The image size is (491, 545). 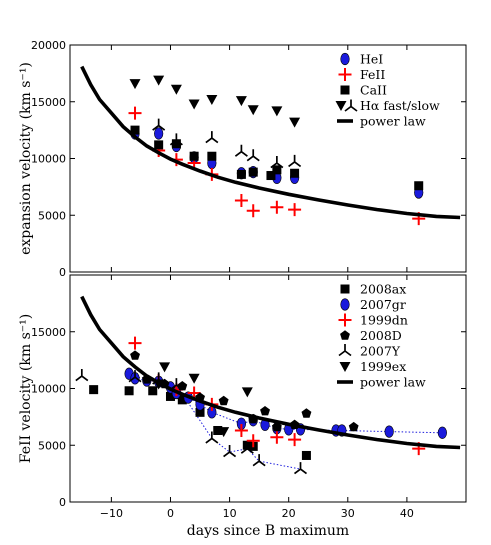 What do you see at coordinates (217, 423) in the screenshot?
I see `dotted-connector-line` at bounding box center [217, 423].